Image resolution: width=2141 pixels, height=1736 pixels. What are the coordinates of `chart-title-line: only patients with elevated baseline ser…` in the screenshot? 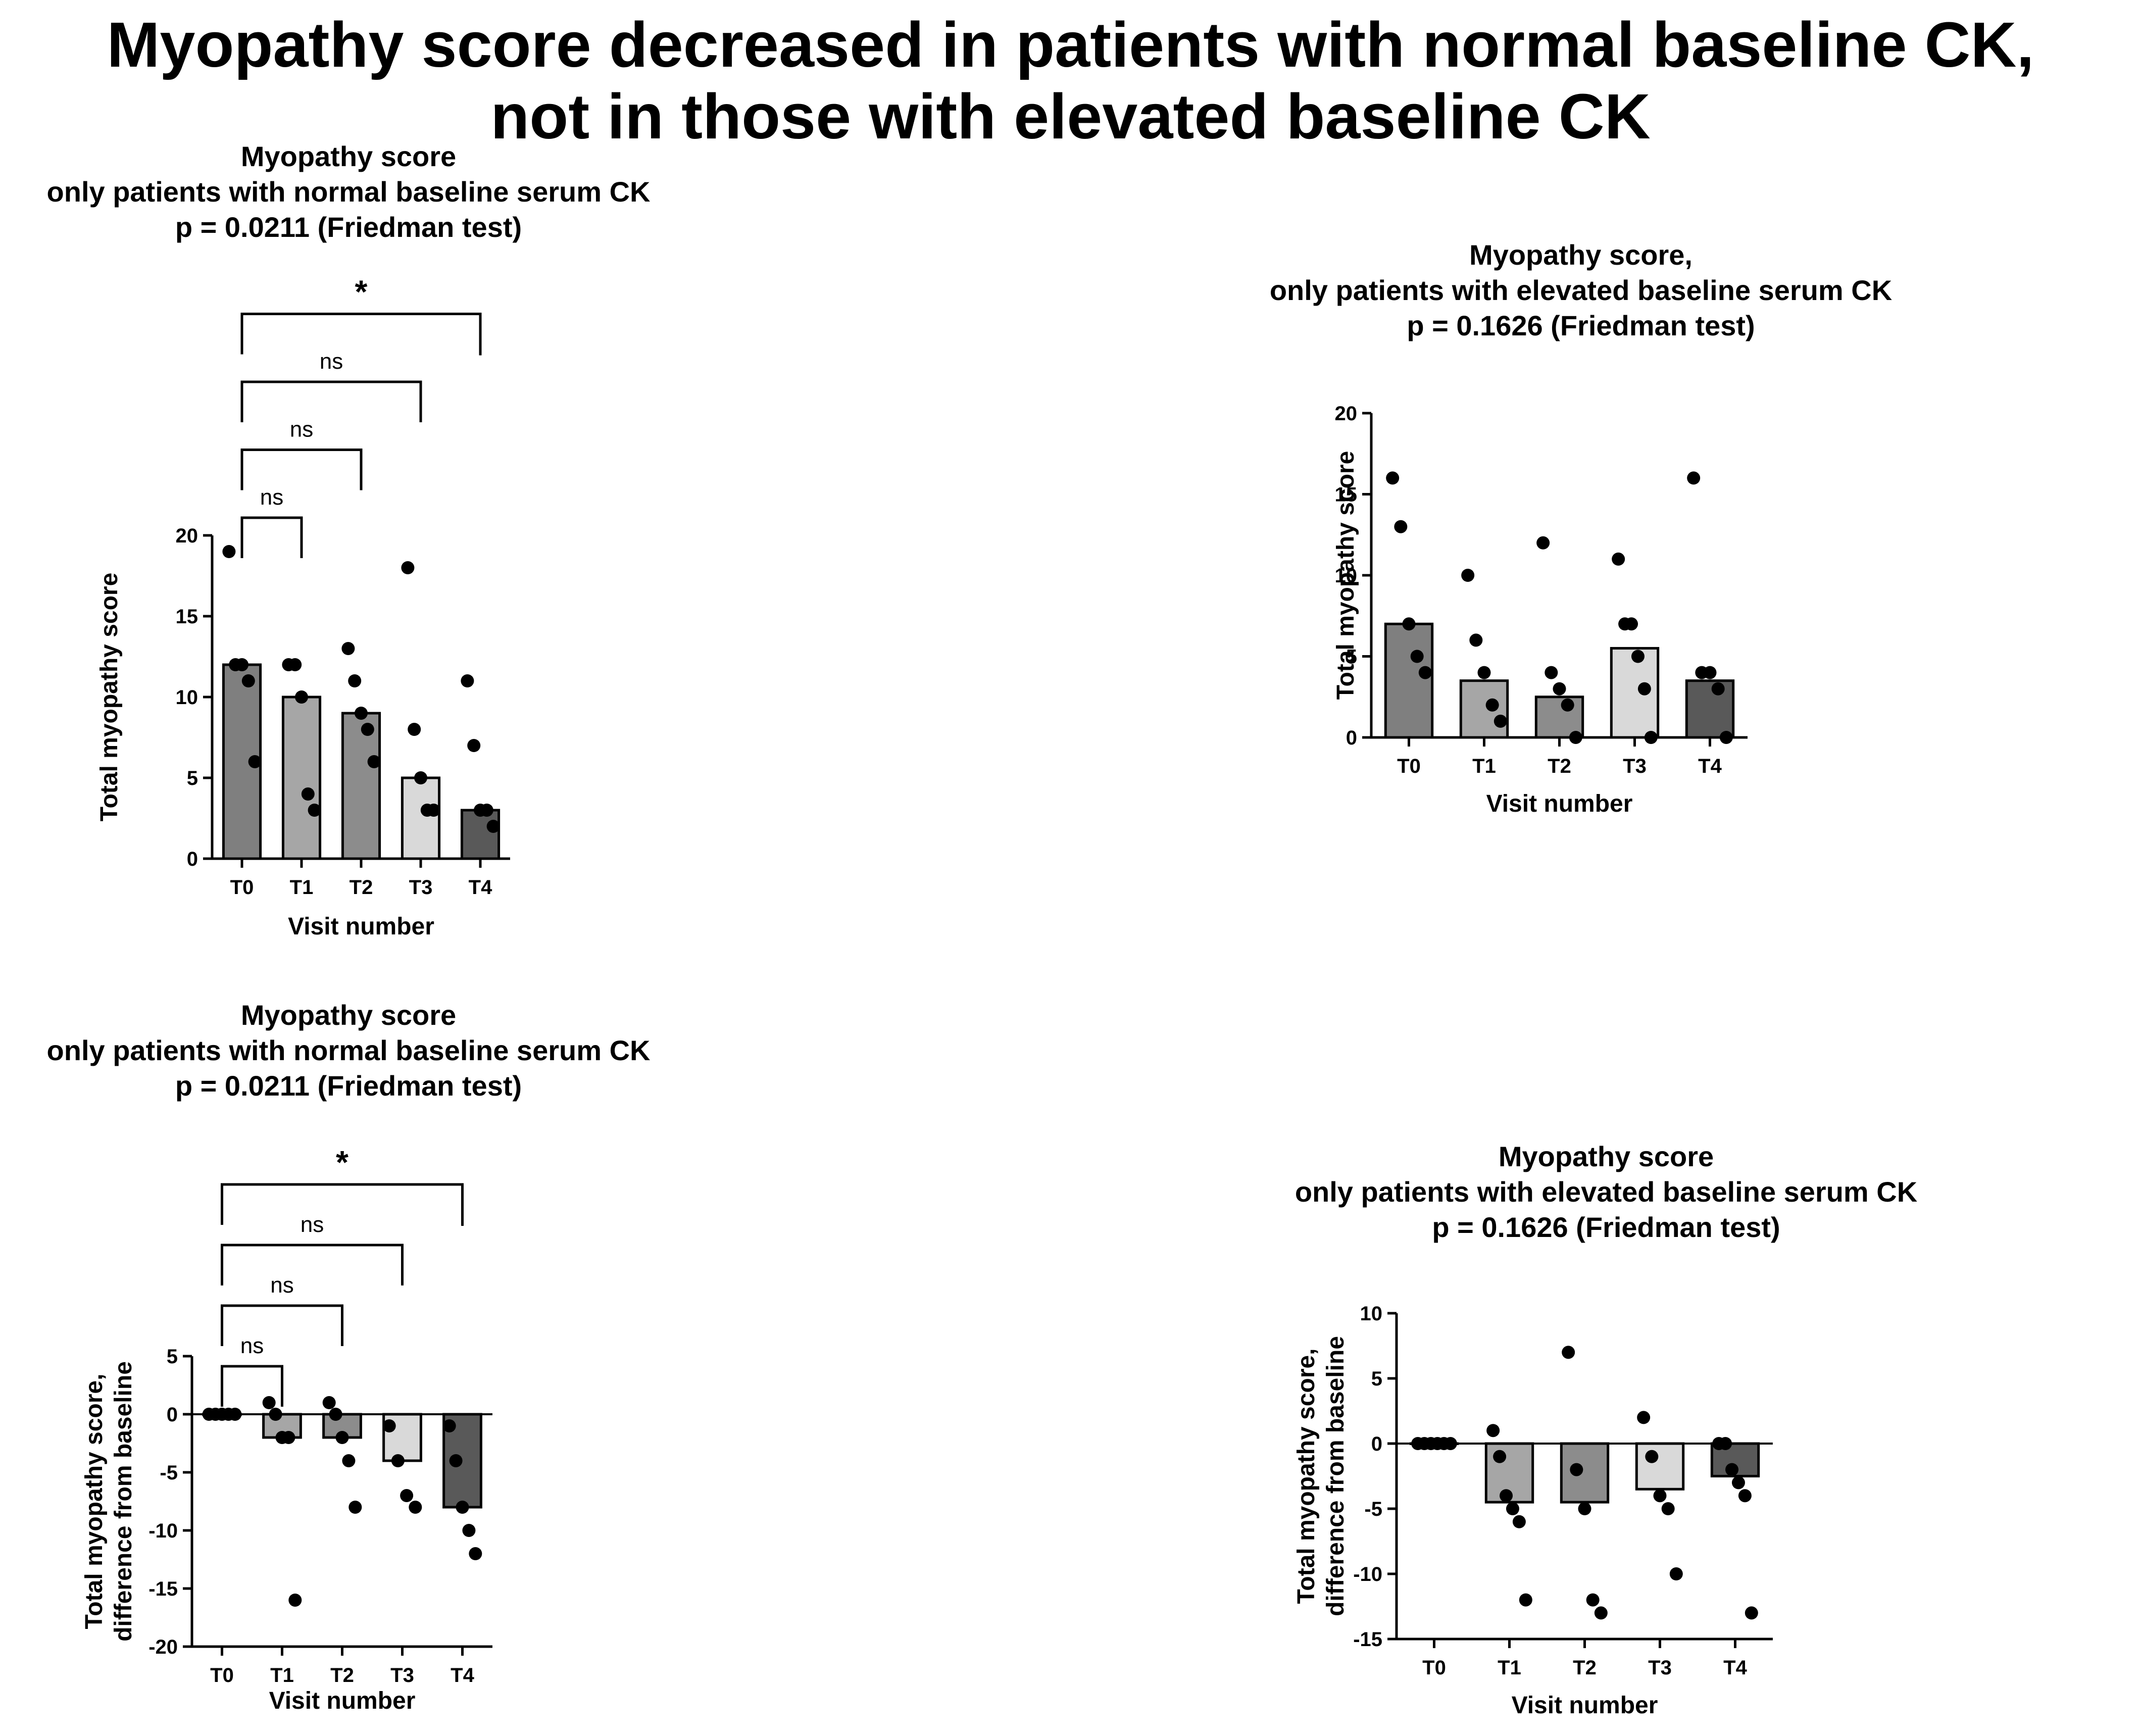 It's located at (1581, 290).